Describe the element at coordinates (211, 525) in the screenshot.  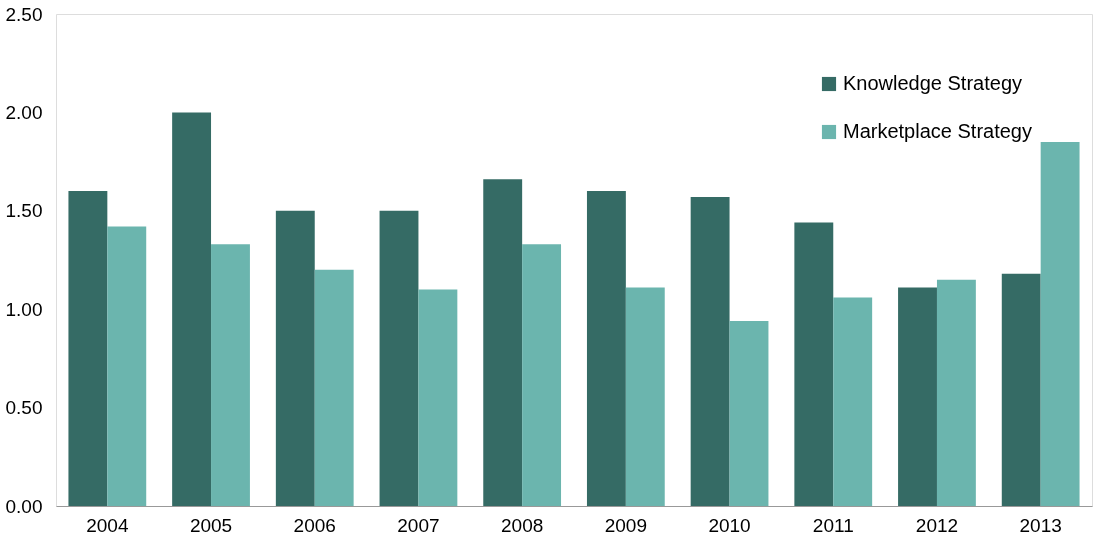
I see `x-tick-label: 2005` at that location.